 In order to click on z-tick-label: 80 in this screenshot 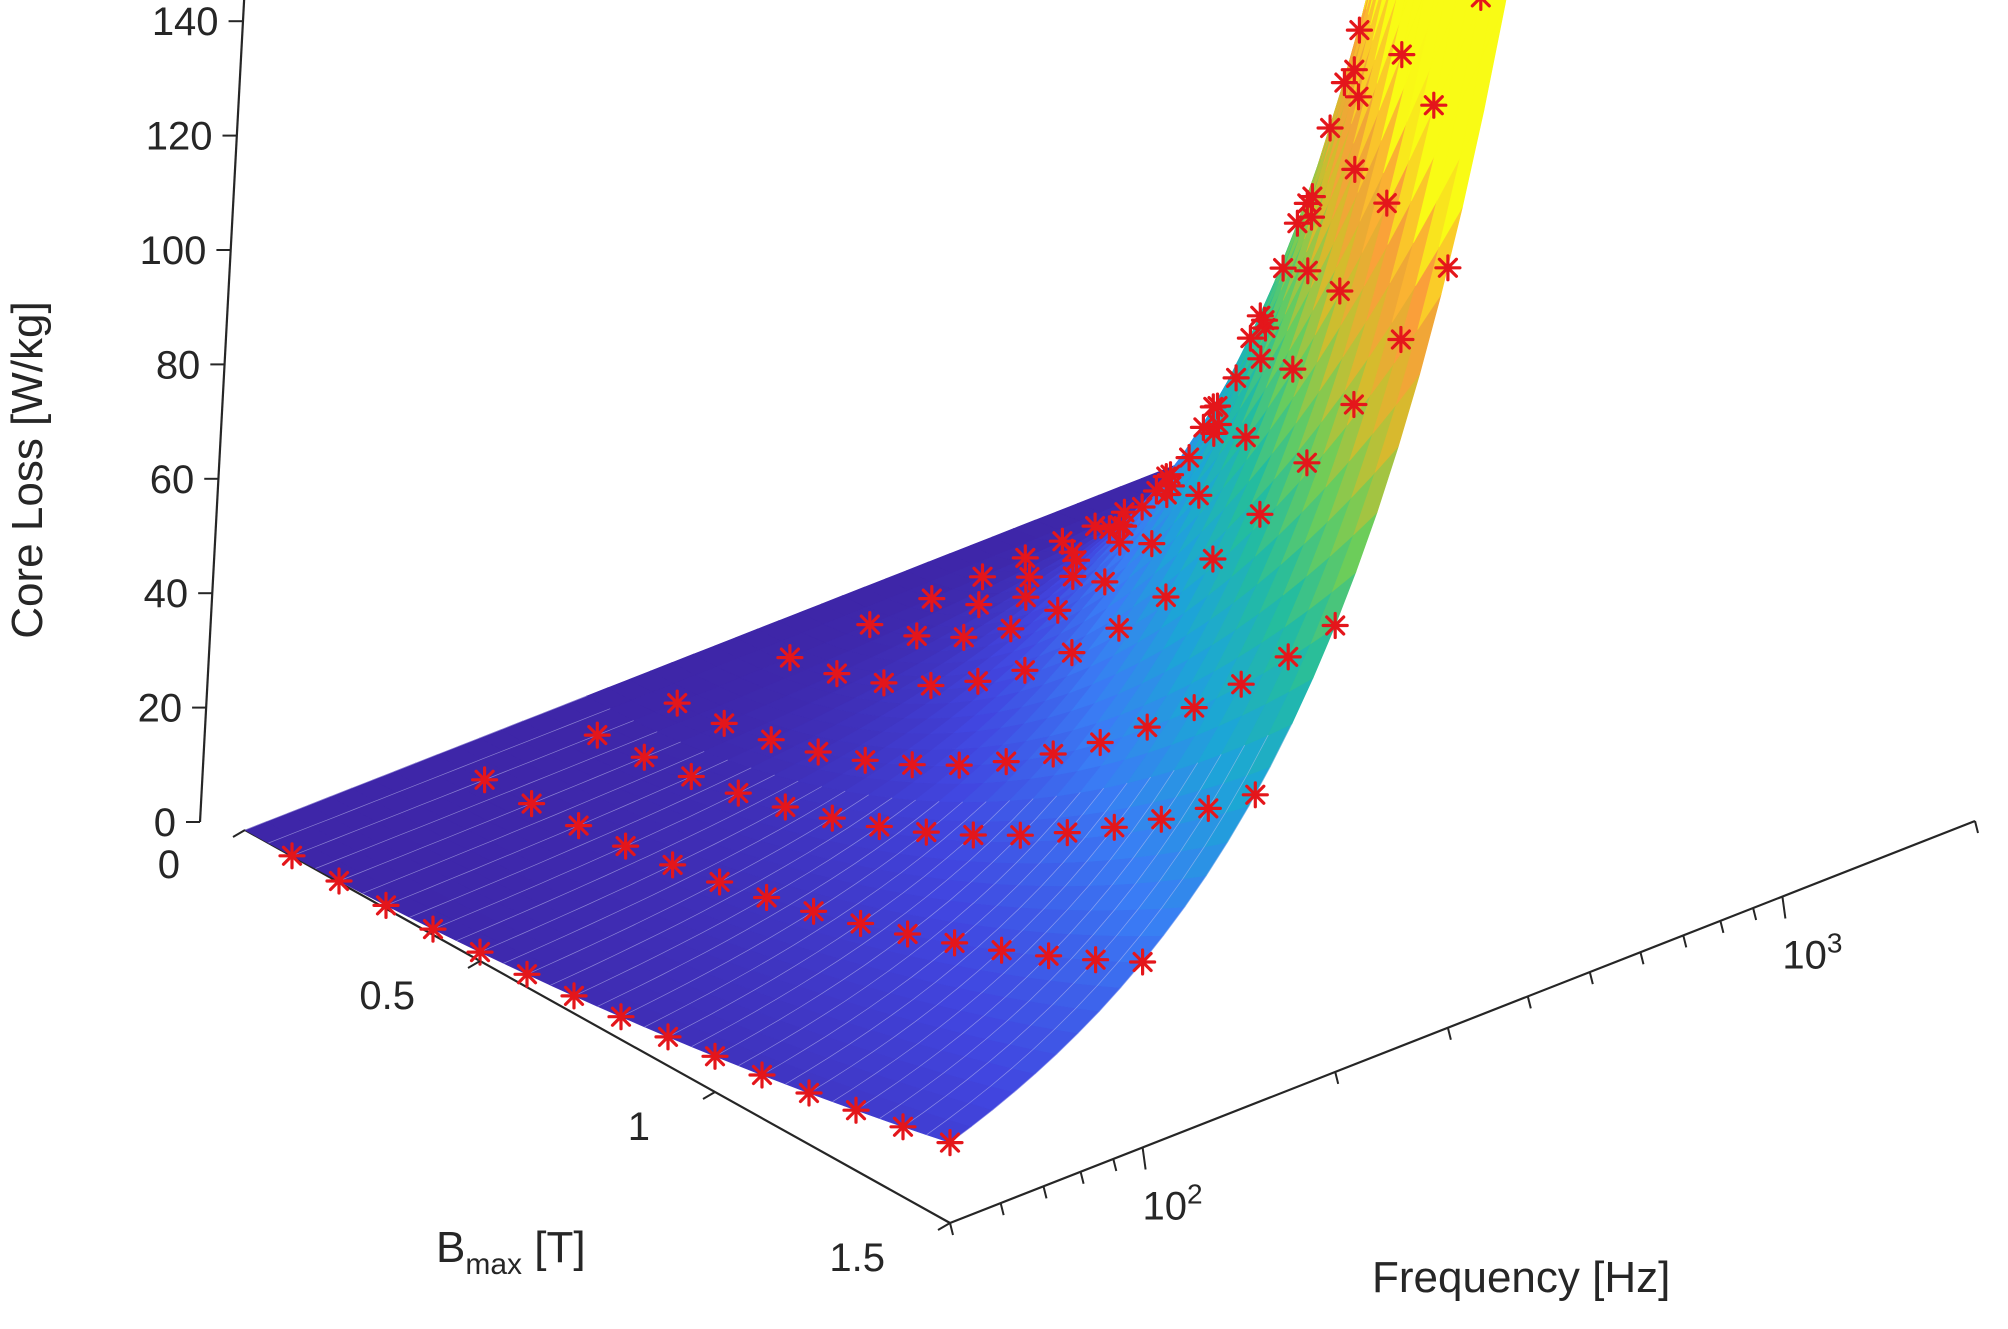, I will do `click(178, 365)`.